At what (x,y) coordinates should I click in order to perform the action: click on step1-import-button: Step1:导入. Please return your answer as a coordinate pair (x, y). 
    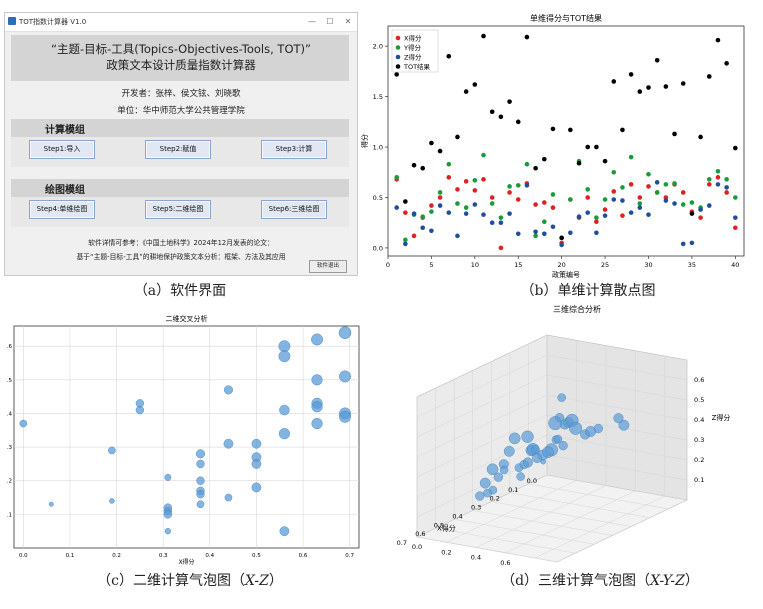
    Looking at the image, I should click on (62, 149).